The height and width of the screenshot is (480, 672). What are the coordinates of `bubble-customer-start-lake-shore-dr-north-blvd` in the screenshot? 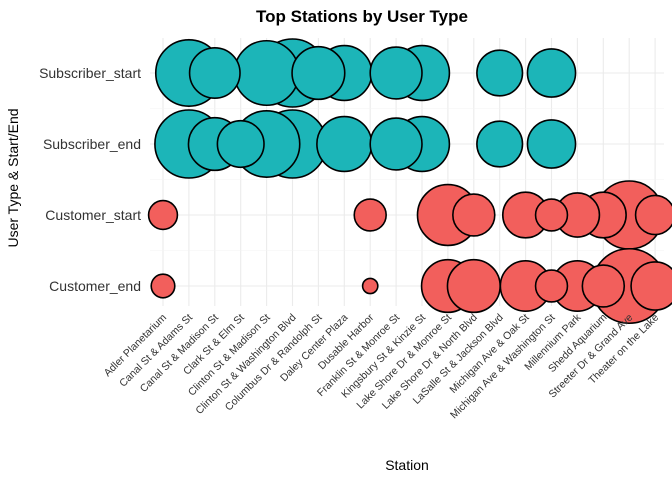 It's located at (474, 215).